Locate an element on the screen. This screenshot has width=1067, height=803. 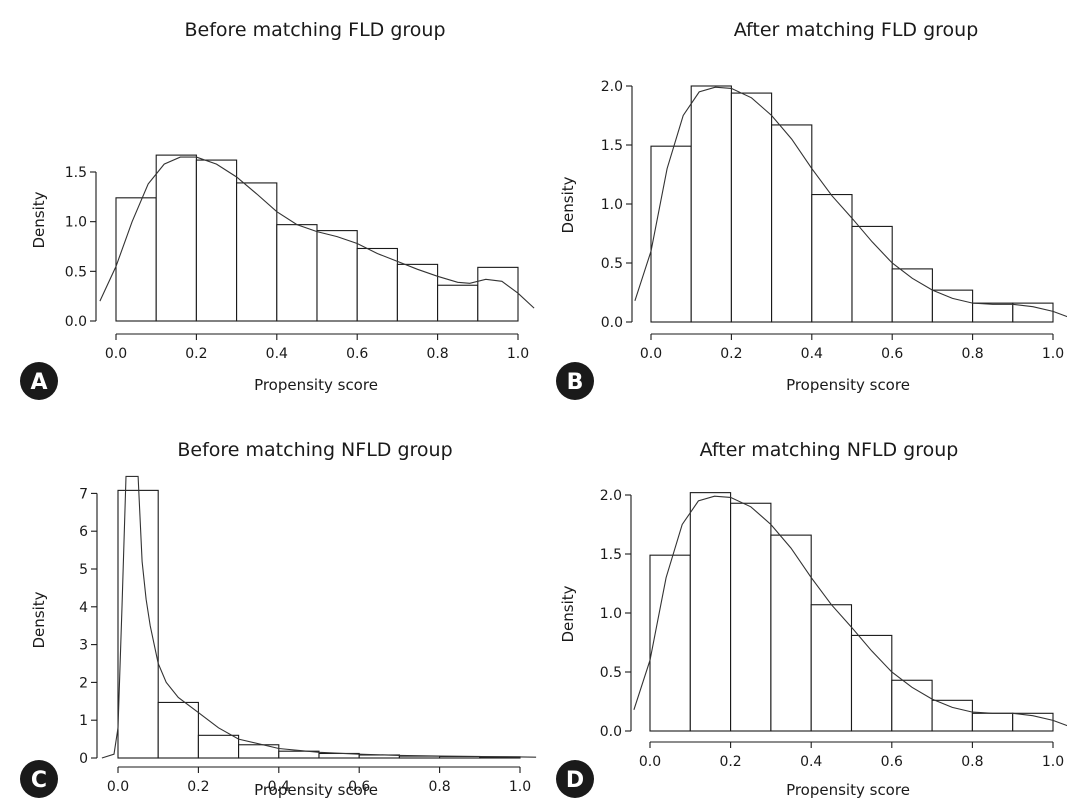
panel-badge-letter: D is located at coordinates (575, 780).